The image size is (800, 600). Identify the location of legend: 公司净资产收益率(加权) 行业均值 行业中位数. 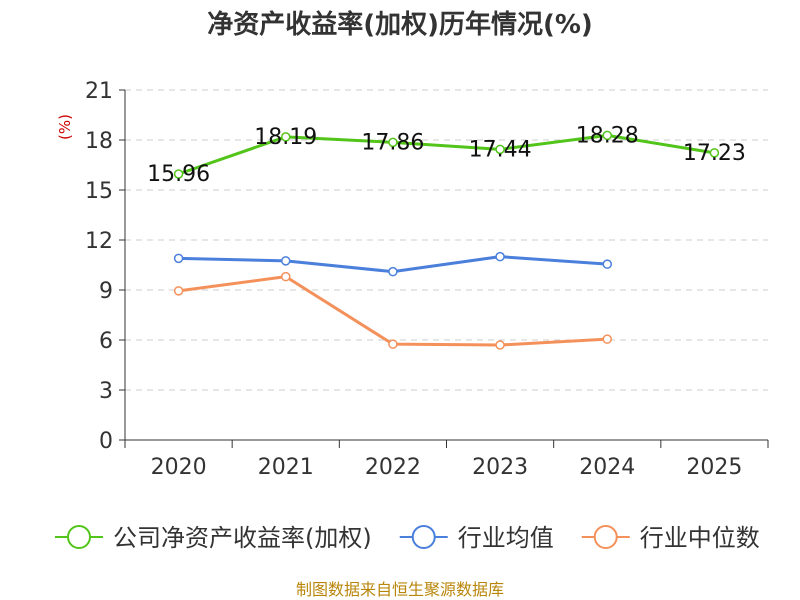
(407, 538).